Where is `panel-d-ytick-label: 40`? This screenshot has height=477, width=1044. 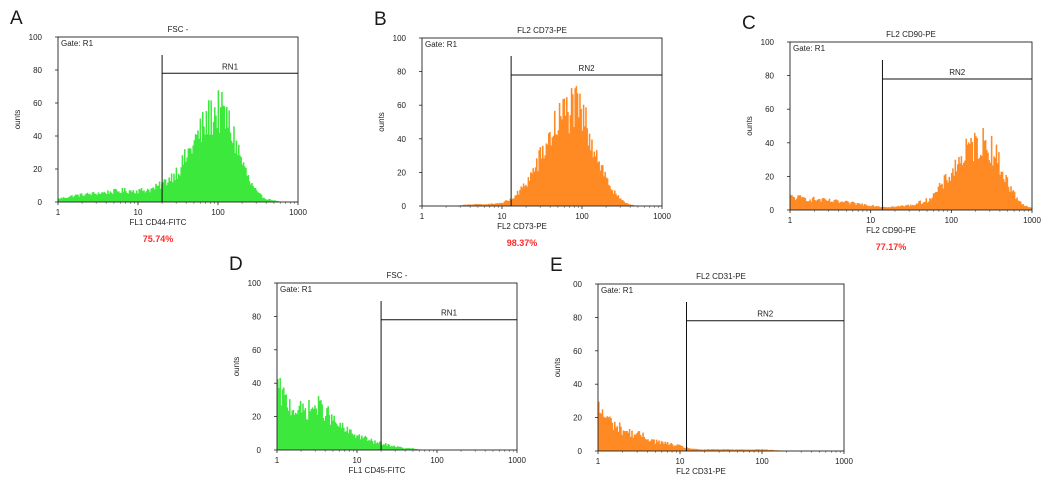
panel-d-ytick-label: 40 is located at coordinates (256, 383).